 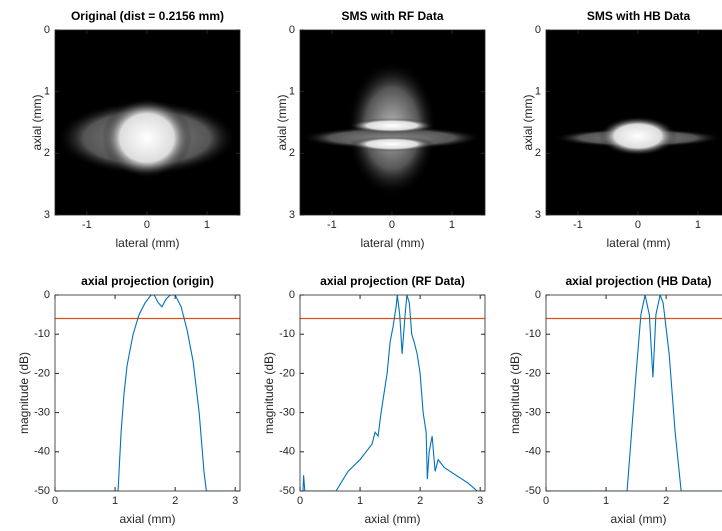 What do you see at coordinates (638, 281) in the screenshot?
I see `chart-title: axial projection (HB Data)` at bounding box center [638, 281].